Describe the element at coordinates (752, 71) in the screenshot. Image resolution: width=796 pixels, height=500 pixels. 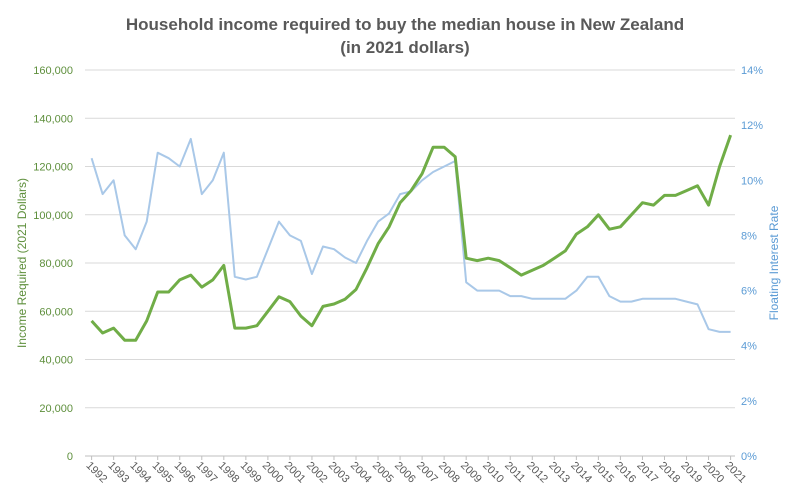
I see `y2-tick-label: 14%` at that location.